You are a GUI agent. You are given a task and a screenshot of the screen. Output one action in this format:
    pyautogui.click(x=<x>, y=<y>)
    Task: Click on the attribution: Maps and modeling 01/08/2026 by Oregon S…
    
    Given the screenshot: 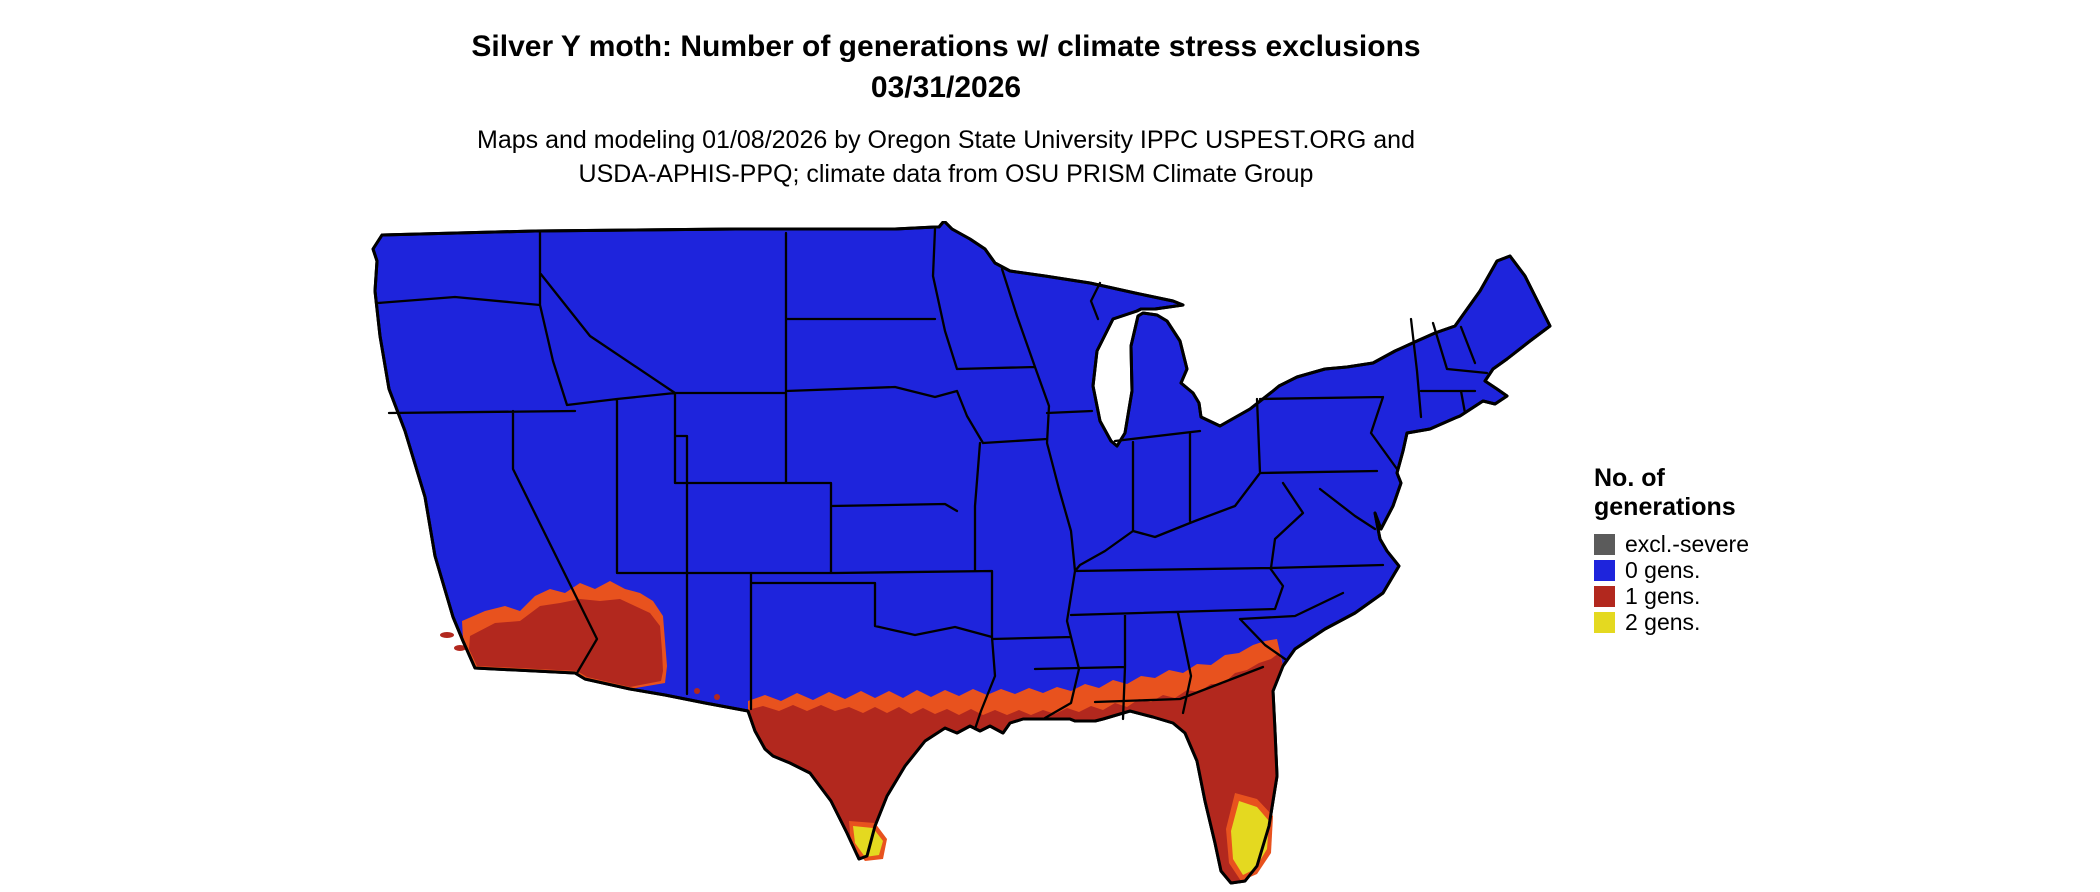 What is the action you would take?
    pyautogui.click(x=946, y=157)
    